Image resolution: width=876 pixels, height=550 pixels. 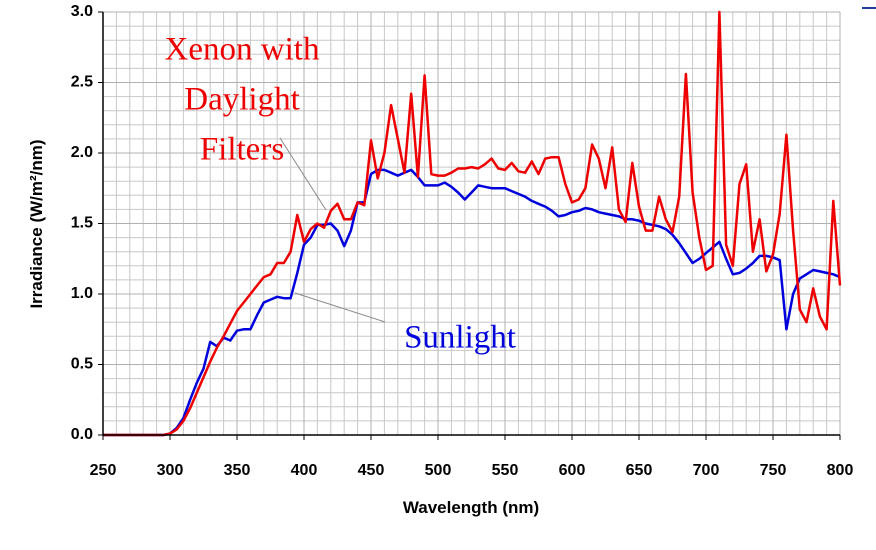 What do you see at coordinates (82, 364) in the screenshot?
I see `y-tick-label: 0.5` at bounding box center [82, 364].